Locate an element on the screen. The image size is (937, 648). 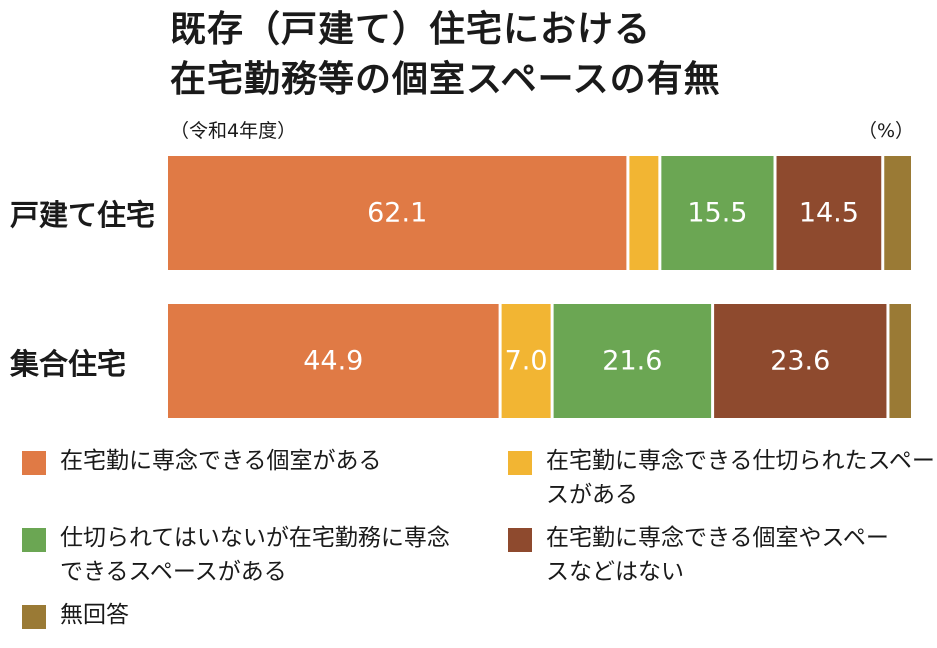
bar-value-apartment-partitioned-space: 7.0 is located at coordinates (526, 361).